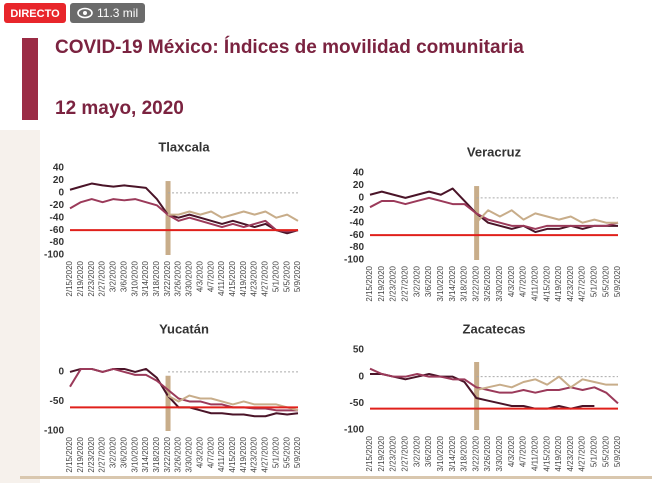 The width and height of the screenshot is (652, 483). I want to click on y-tick-label: -80, so click(357, 247).